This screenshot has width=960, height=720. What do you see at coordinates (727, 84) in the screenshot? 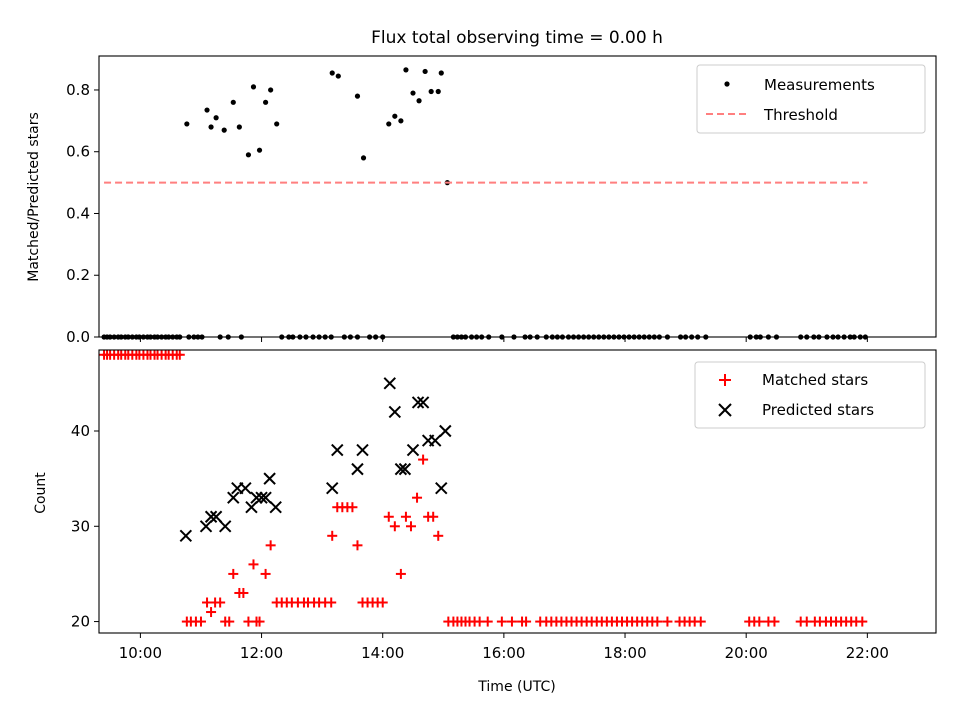
I see `top-legend-measurements-marker` at bounding box center [727, 84].